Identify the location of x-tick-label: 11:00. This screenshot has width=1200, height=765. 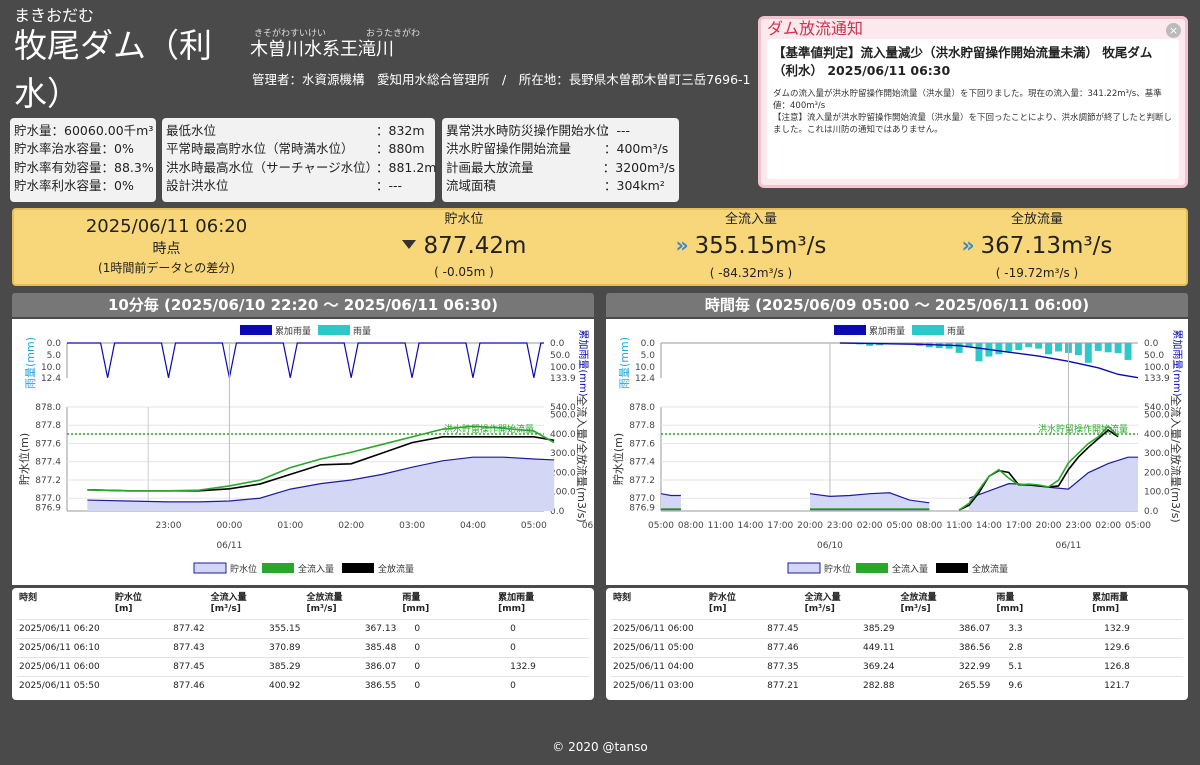
(959, 526).